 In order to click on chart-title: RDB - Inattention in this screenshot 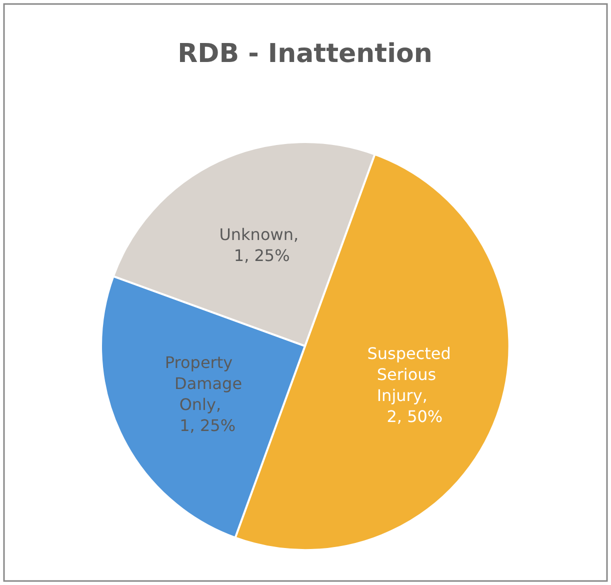, I will do `click(305, 54)`.